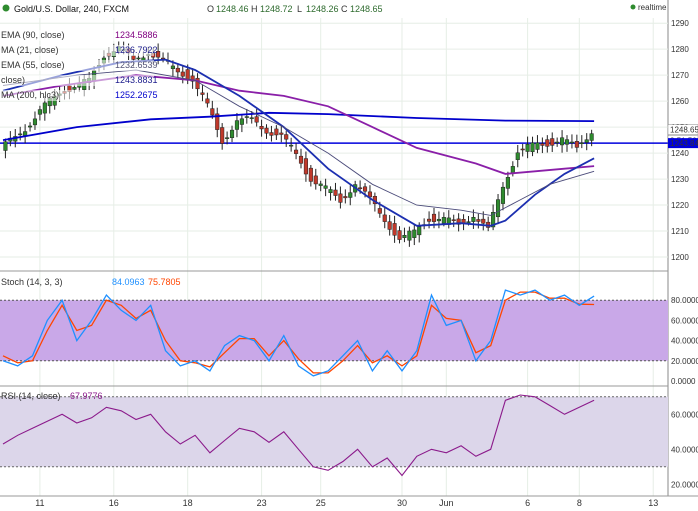 The image size is (698, 511). I want to click on indicator-label: EMA (55, close), so click(33, 65).